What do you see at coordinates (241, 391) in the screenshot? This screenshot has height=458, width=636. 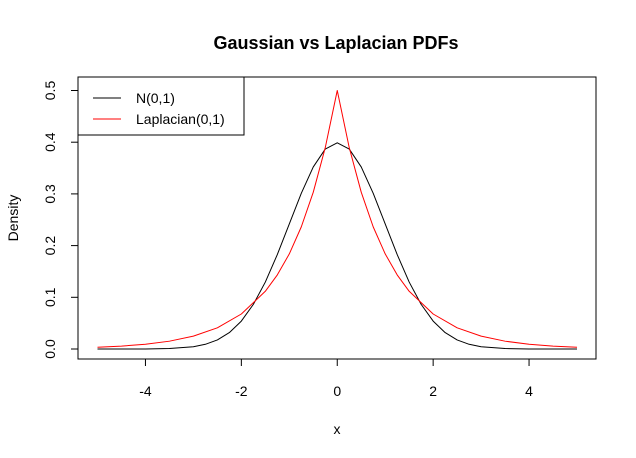 I see `x-tick-label: -2` at bounding box center [241, 391].